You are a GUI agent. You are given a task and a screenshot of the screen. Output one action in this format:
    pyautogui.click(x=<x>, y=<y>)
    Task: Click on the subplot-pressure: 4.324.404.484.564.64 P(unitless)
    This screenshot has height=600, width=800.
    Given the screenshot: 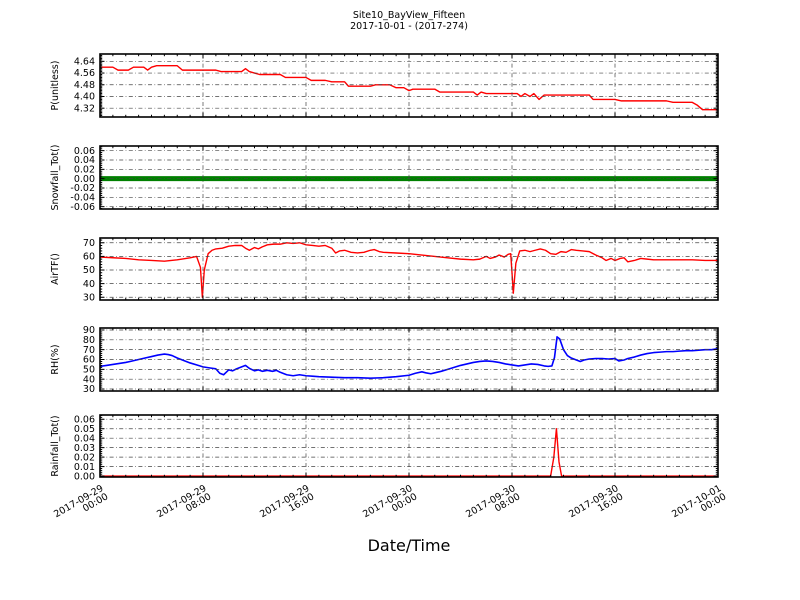 What is the action you would take?
    pyautogui.click(x=384, y=85)
    